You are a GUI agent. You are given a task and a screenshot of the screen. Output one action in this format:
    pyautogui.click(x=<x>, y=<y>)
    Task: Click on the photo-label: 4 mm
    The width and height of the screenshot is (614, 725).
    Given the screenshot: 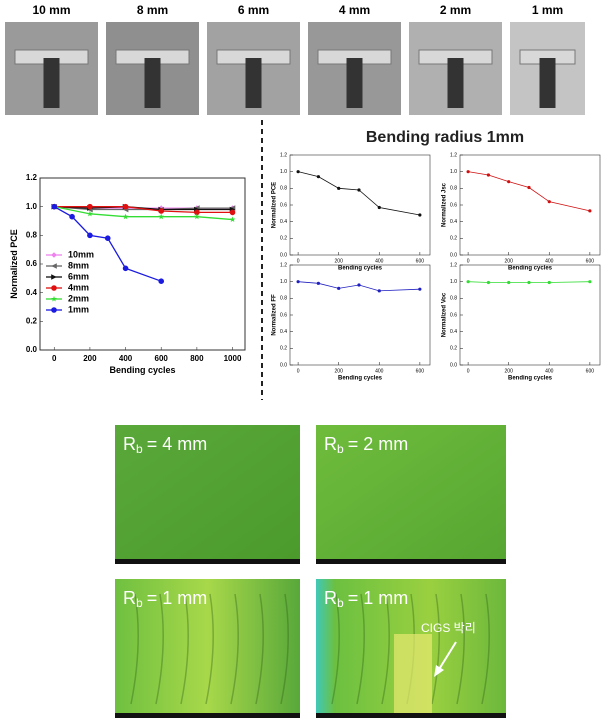 What is the action you would take?
    pyautogui.click(x=354, y=10)
    